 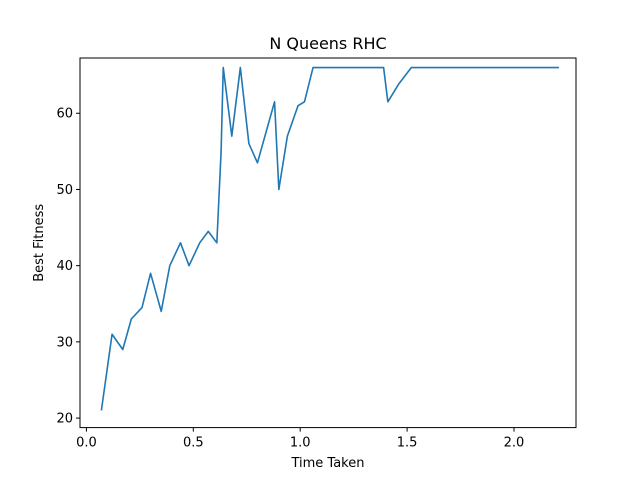 I want to click on x-axis-label: Time Taken, so click(x=327, y=463).